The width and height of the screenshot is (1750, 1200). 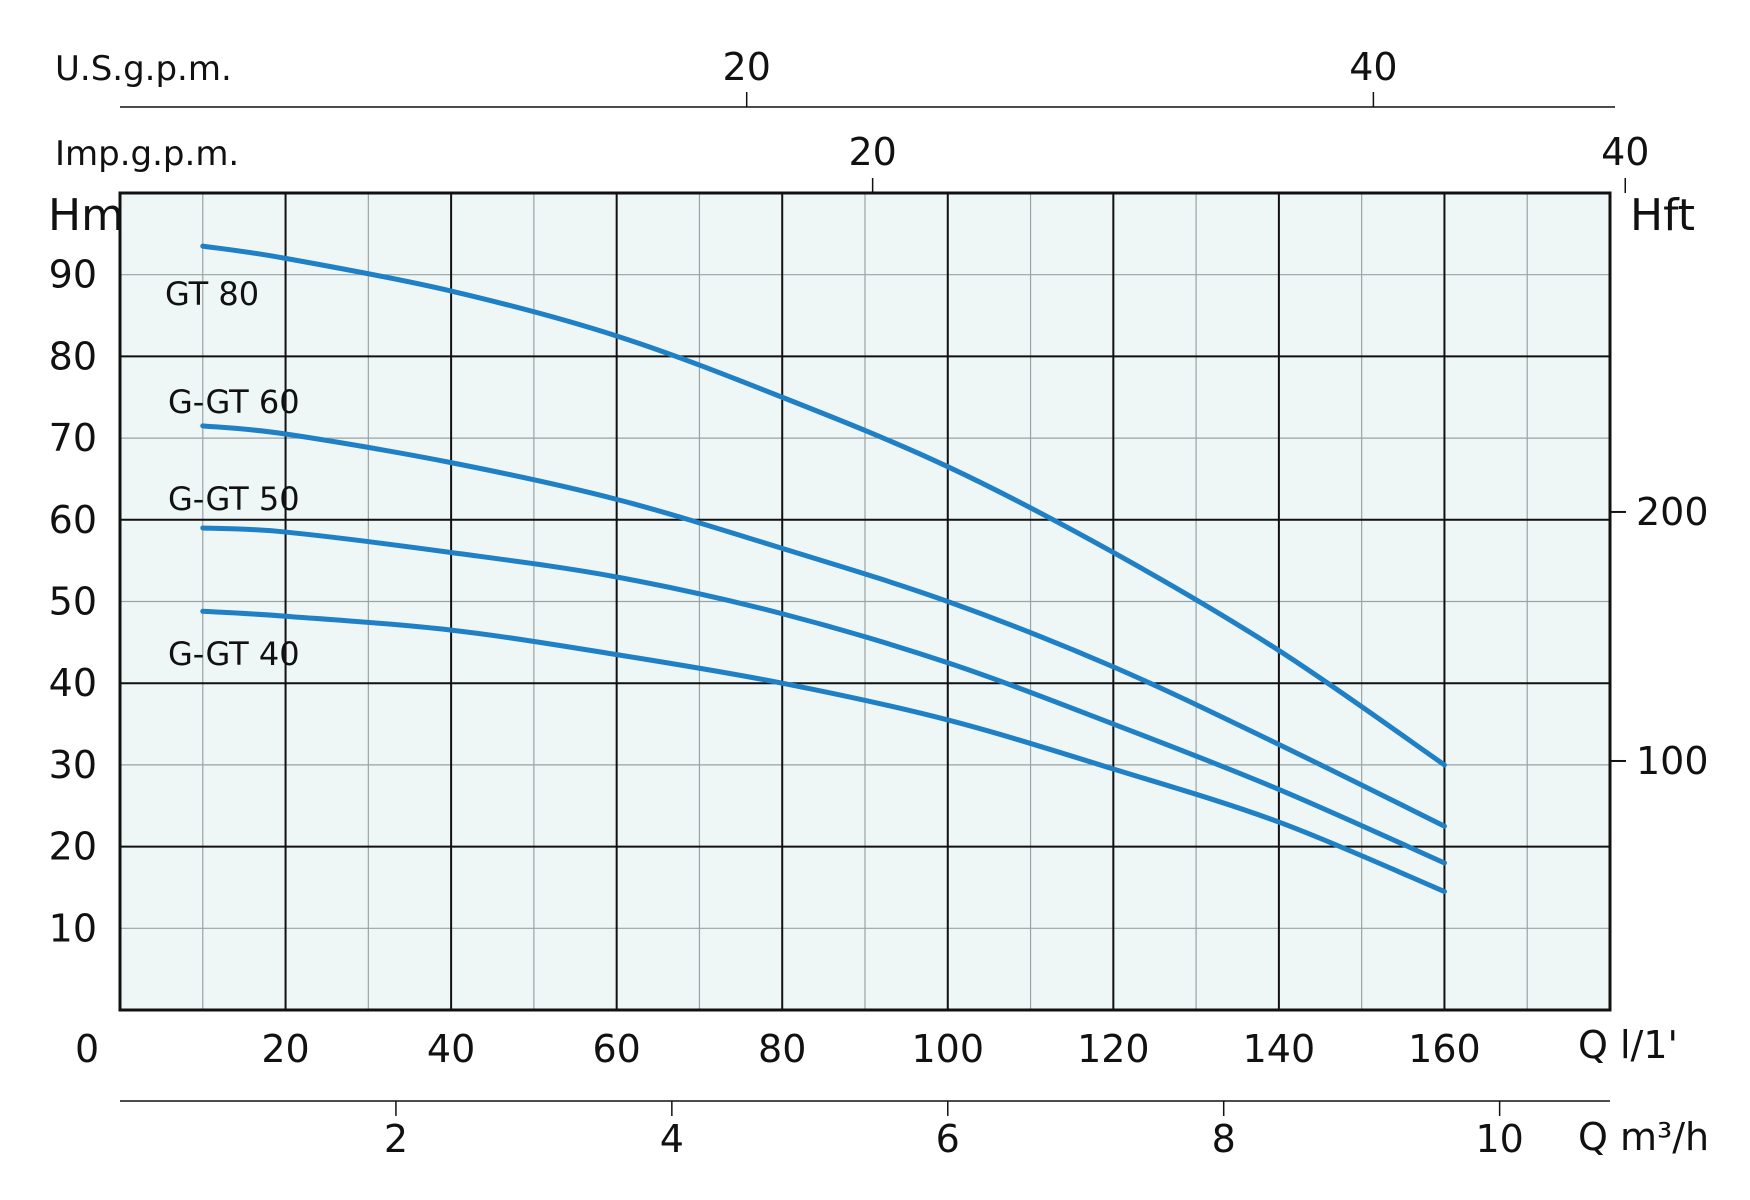 What do you see at coordinates (86, 215) in the screenshot?
I see `y-left-axis-label: Hm` at bounding box center [86, 215].